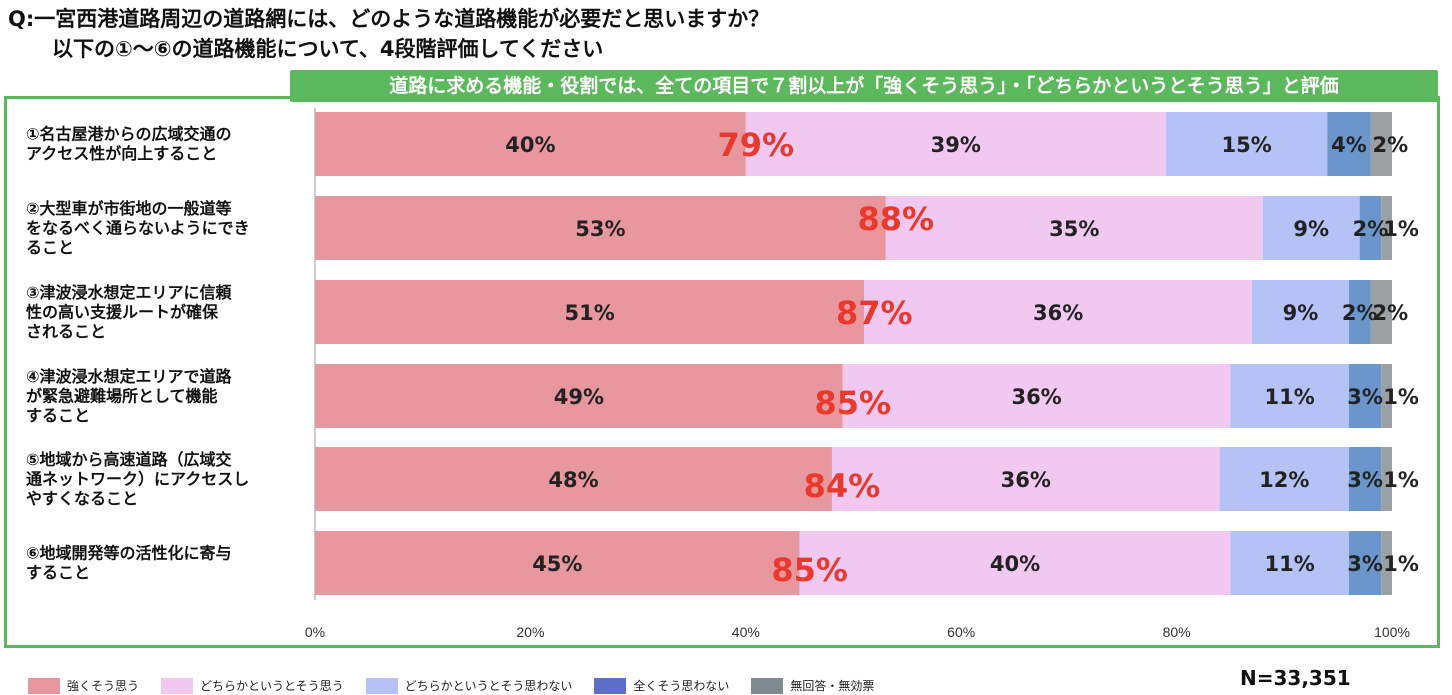 The width and height of the screenshot is (1452, 695). I want to click on combined-percent-label: 87%, so click(874, 313).